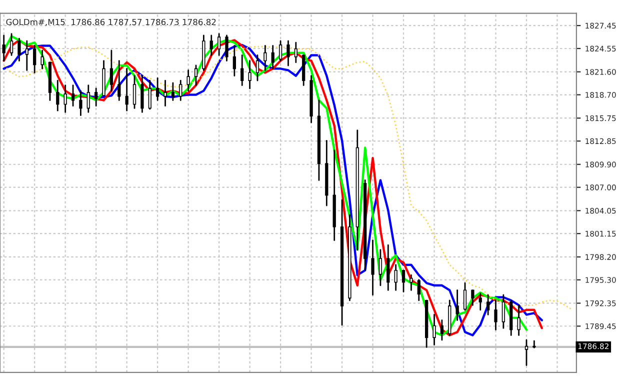 This screenshot has width=630, height=380. I want to click on text: GOLDm#,M15 1786.86 1787.57 1786.73 1786.82, so click(111, 22).